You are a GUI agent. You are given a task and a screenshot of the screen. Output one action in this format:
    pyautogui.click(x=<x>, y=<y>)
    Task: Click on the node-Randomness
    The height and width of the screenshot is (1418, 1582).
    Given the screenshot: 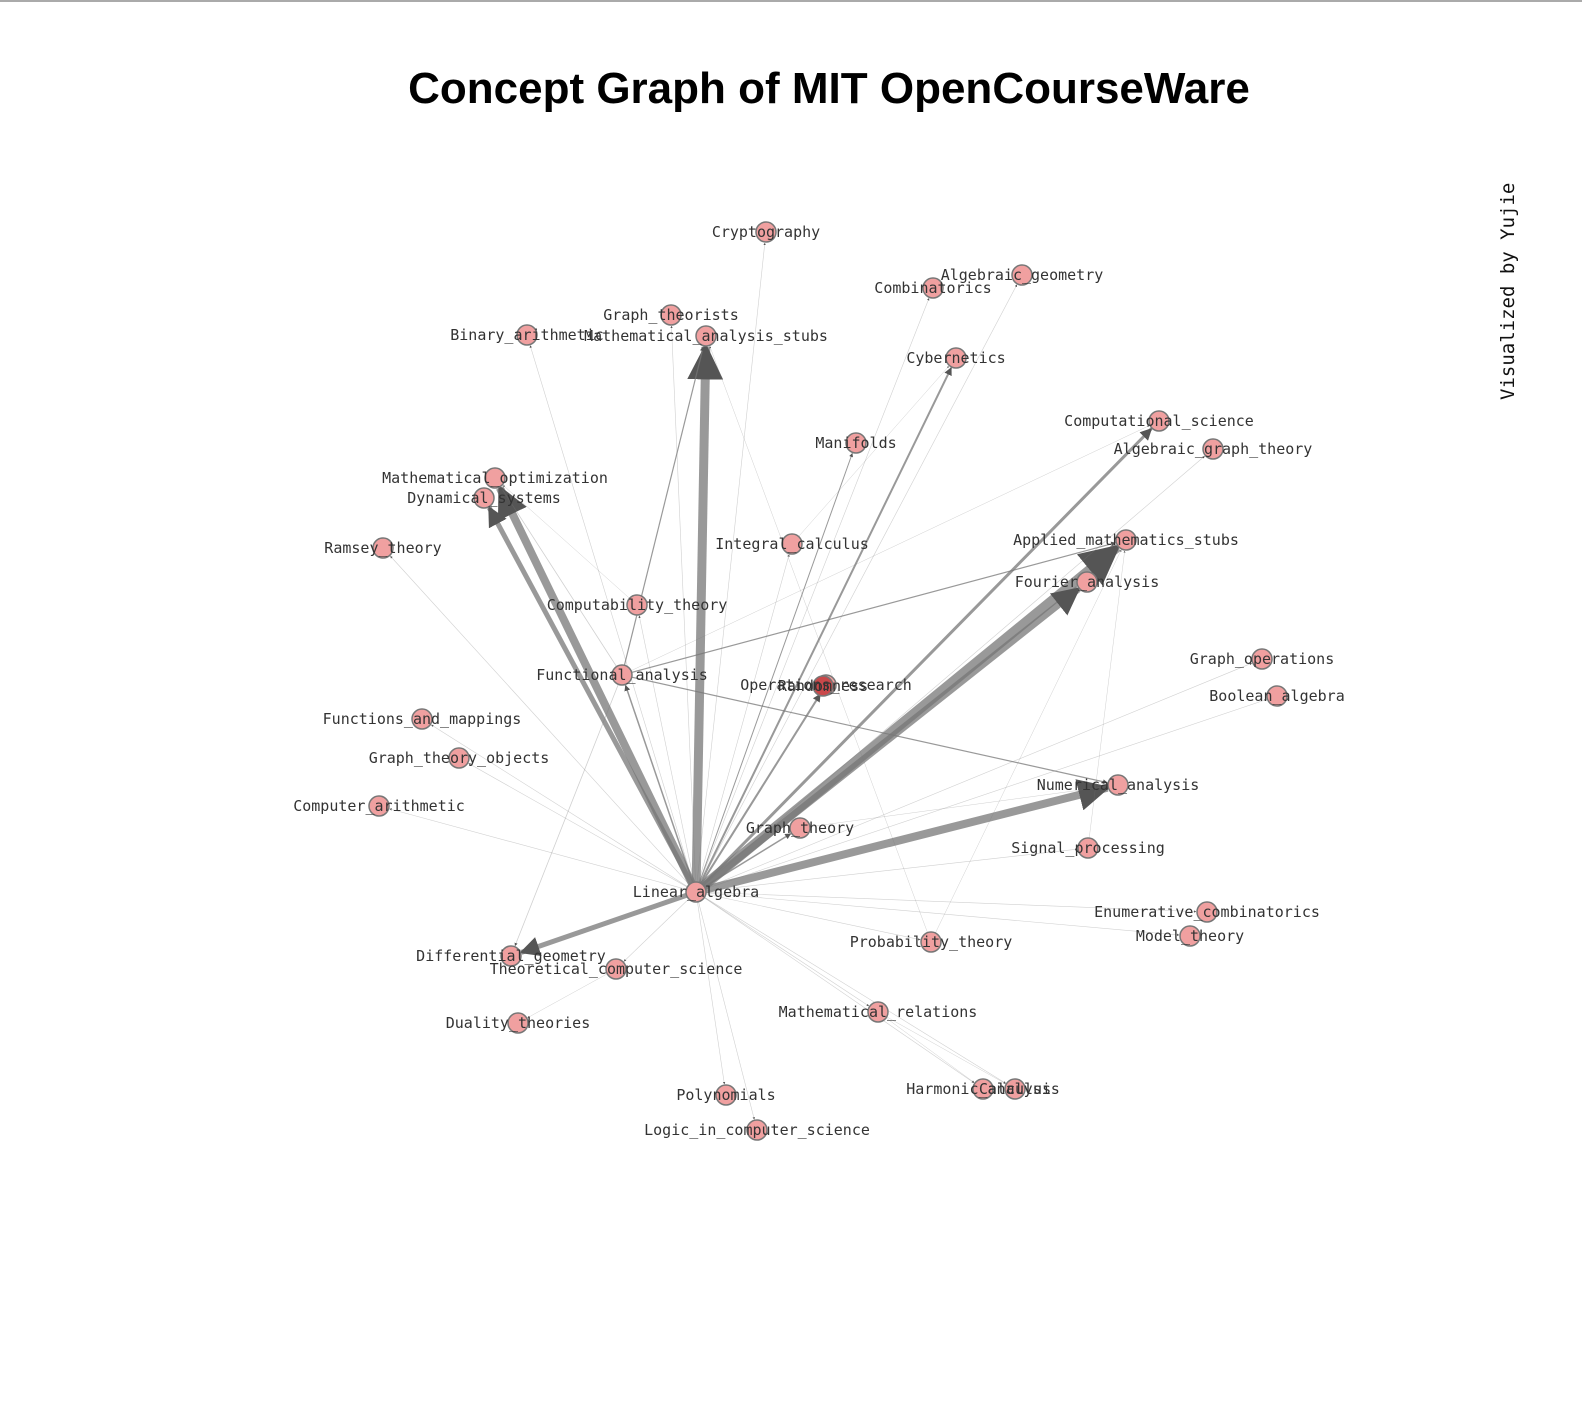 What is the action you would take?
    pyautogui.click(x=823, y=686)
    